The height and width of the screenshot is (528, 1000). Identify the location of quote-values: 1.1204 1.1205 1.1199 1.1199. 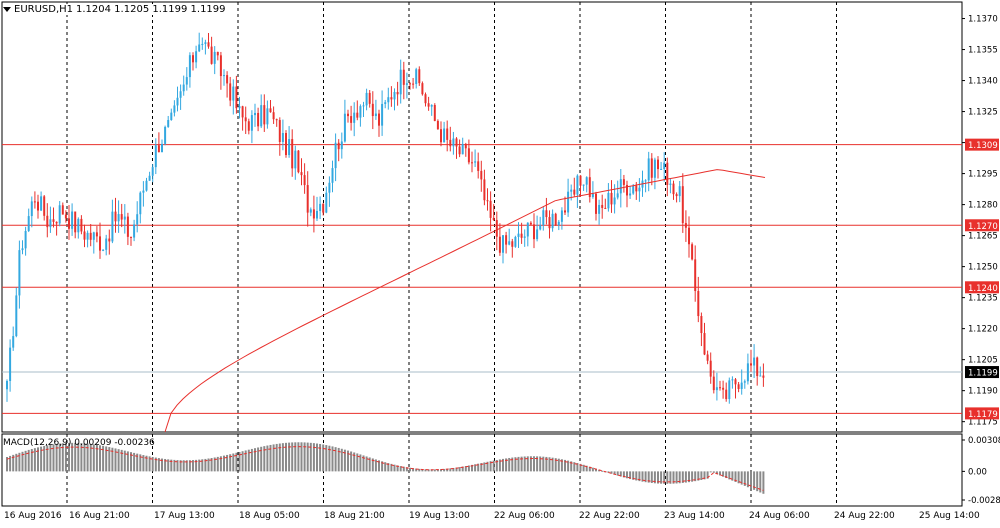
(151, 9).